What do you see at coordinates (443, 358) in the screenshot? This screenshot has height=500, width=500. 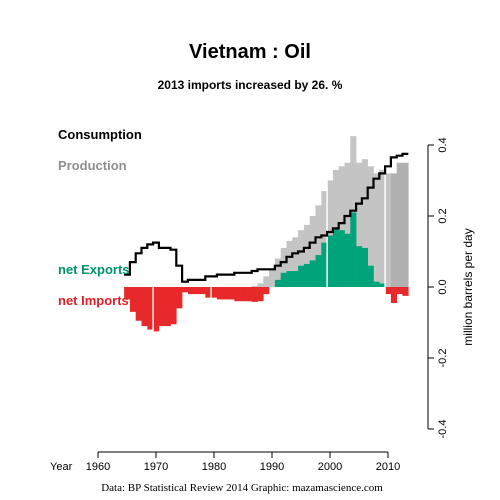 I see `y-tick-label-1: -0.2` at bounding box center [443, 358].